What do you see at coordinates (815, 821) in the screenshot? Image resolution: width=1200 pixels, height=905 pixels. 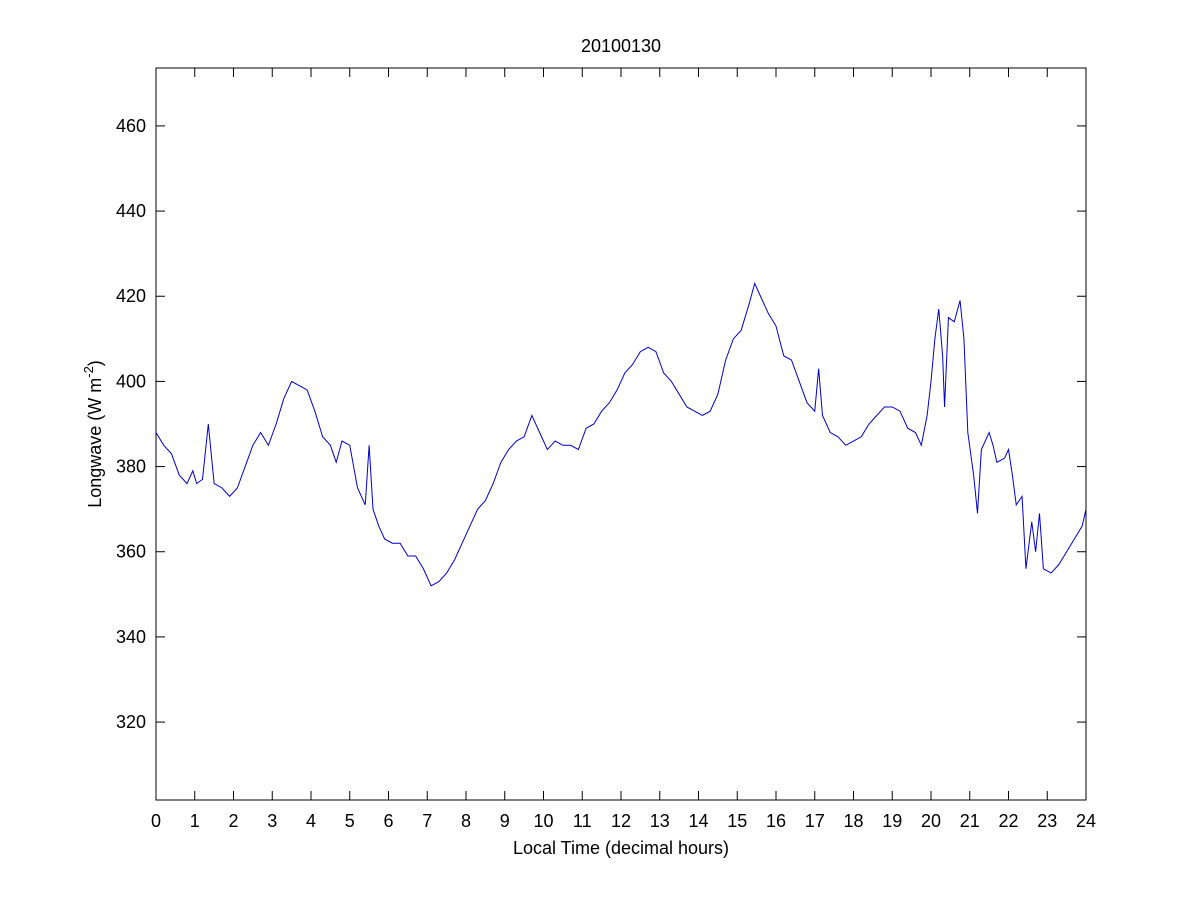 I see `x-tick-label: 17` at bounding box center [815, 821].